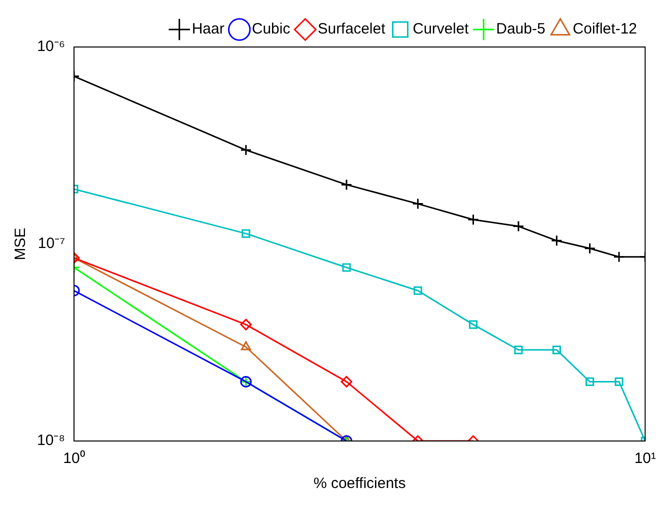  Describe the element at coordinates (21, 244) in the screenshot. I see `y-axis-title: MSE` at that location.